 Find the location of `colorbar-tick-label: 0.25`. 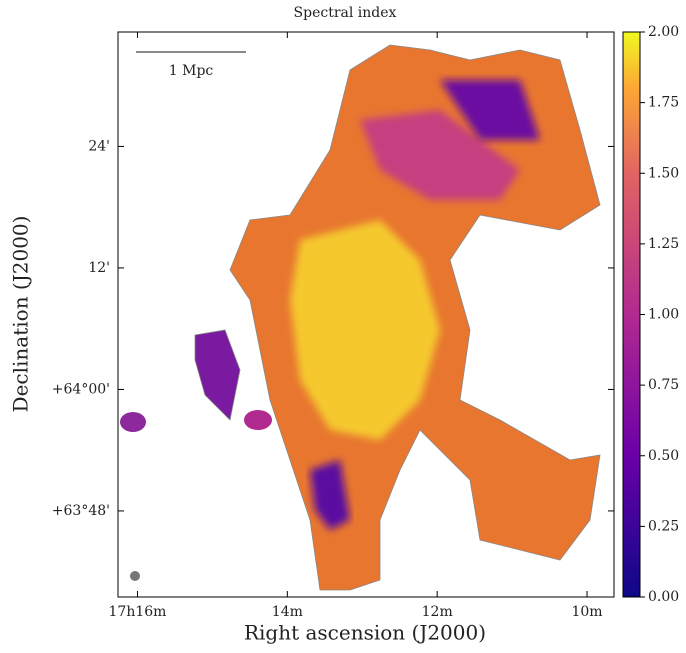

colorbar-tick-label: 0.25 is located at coordinates (663, 526).